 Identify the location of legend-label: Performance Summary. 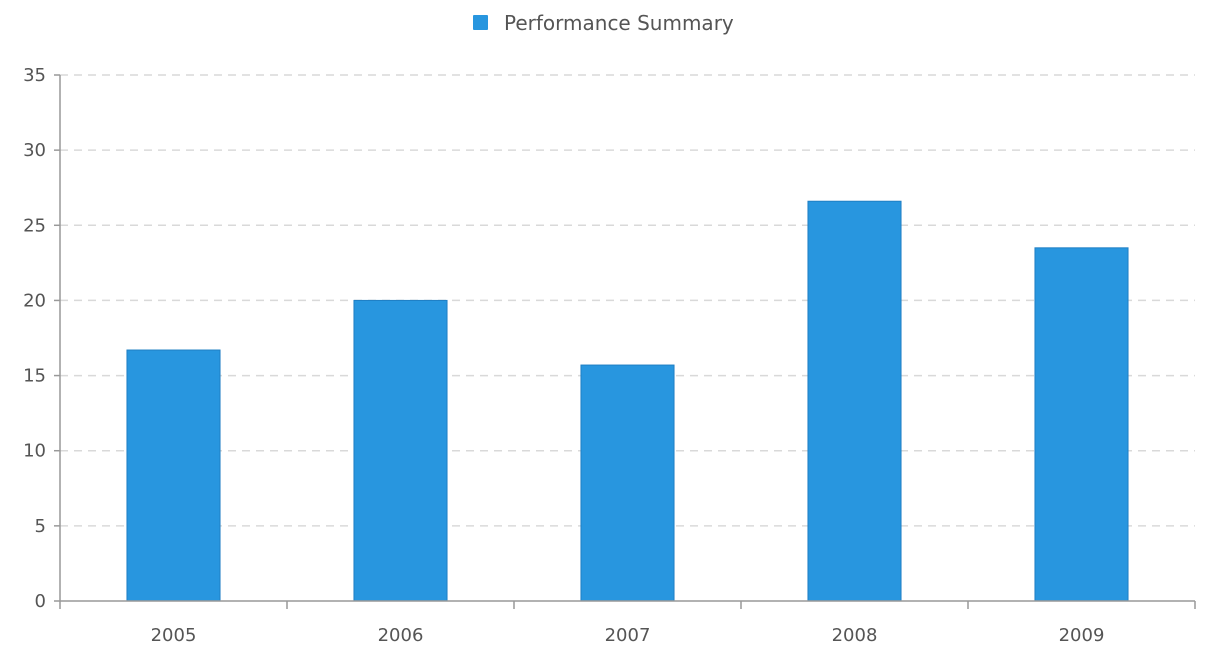
(619, 23).